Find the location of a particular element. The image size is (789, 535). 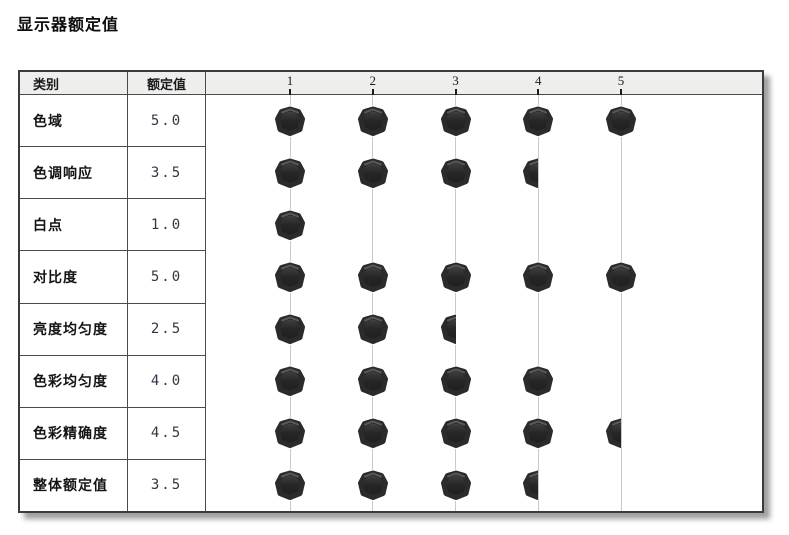

table-header-row: 类别 额定值 1 2 3 4 5 is located at coordinates (391, 83).